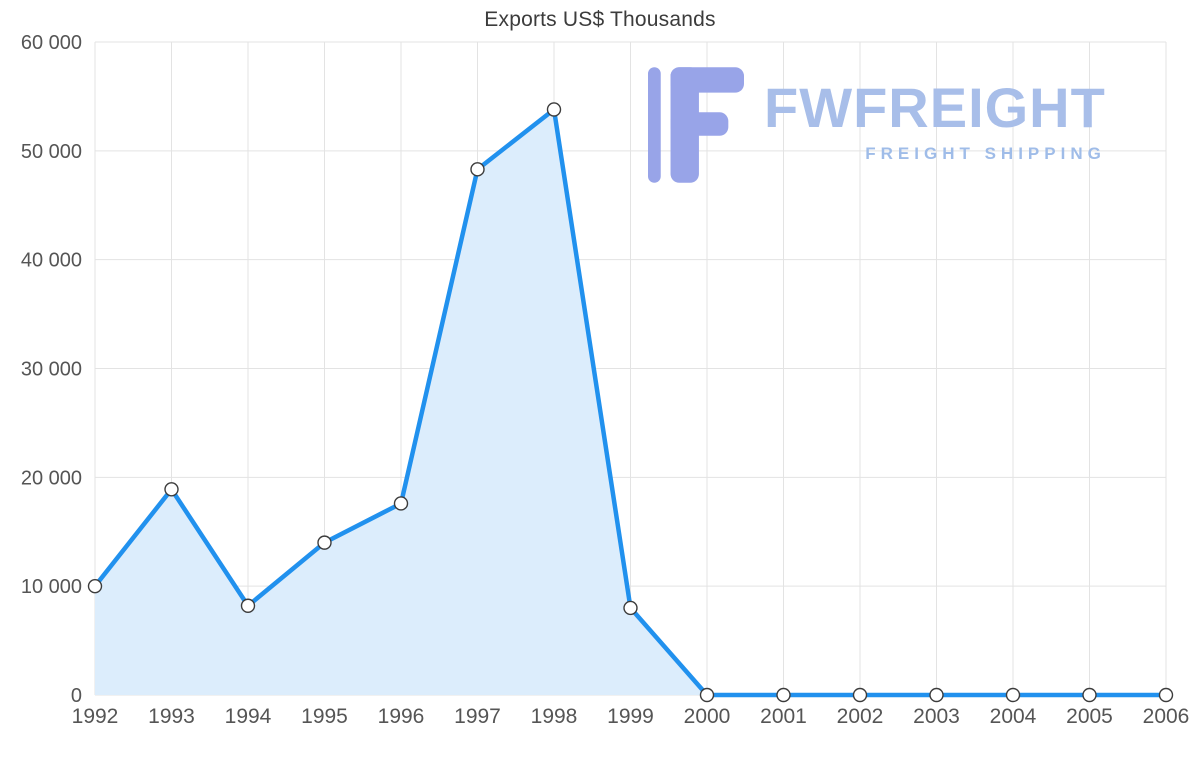 The width and height of the screenshot is (1200, 763). What do you see at coordinates (860, 716) in the screenshot?
I see `x-axis-label: 2002` at bounding box center [860, 716].